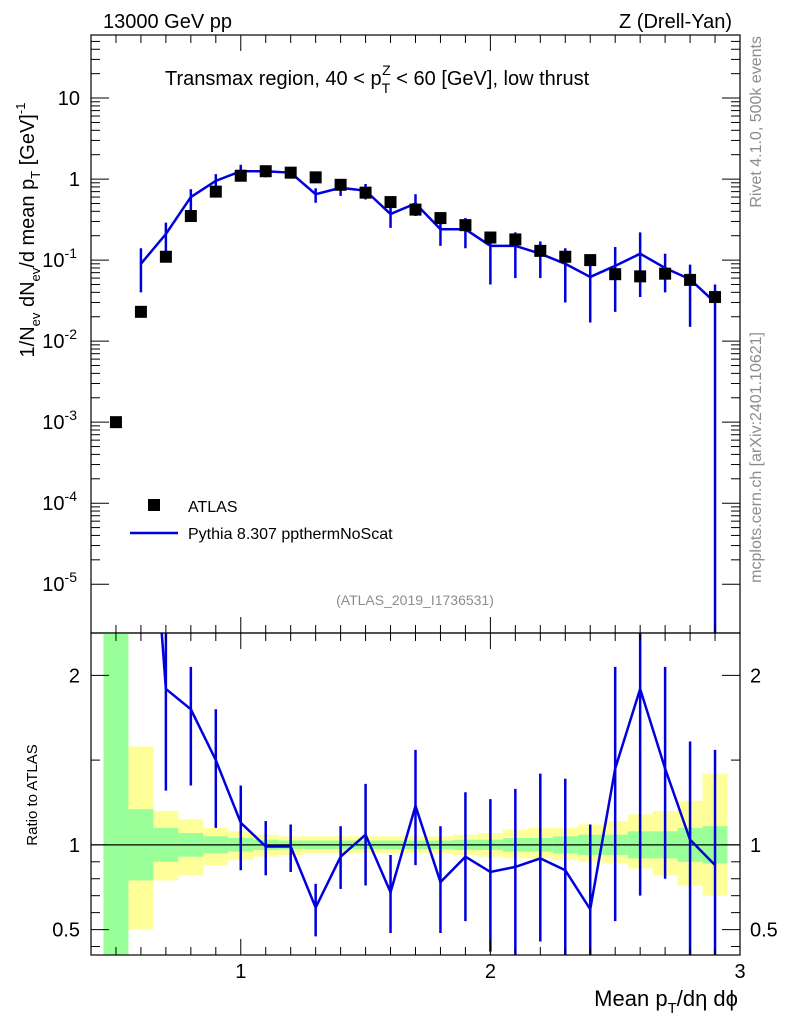 The height and width of the screenshot is (1024, 786). I want to click on mc-line, so click(427, 236).